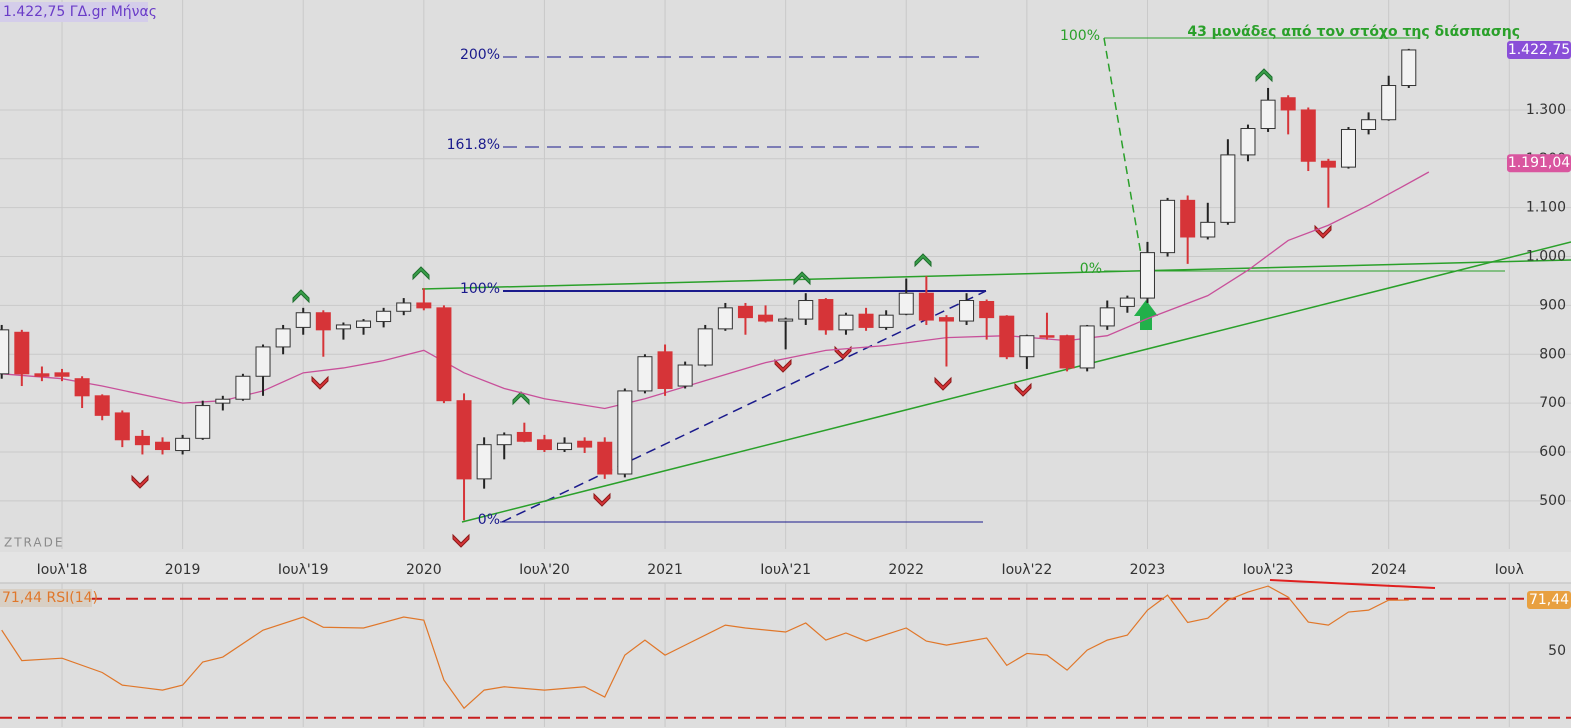 The width and height of the screenshot is (1571, 728). What do you see at coordinates (665, 570) in the screenshot?
I see `x-tick-label: 2021` at bounding box center [665, 570].